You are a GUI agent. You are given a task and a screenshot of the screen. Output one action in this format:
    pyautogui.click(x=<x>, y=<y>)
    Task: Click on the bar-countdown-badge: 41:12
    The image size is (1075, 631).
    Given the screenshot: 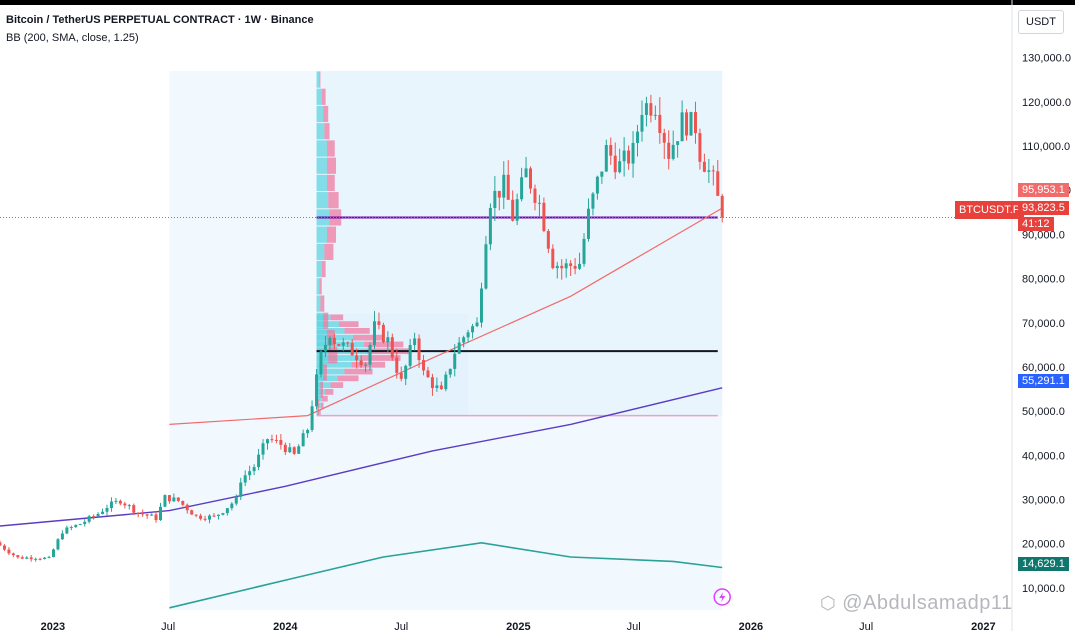 What is the action you would take?
    pyautogui.click(x=1036, y=224)
    